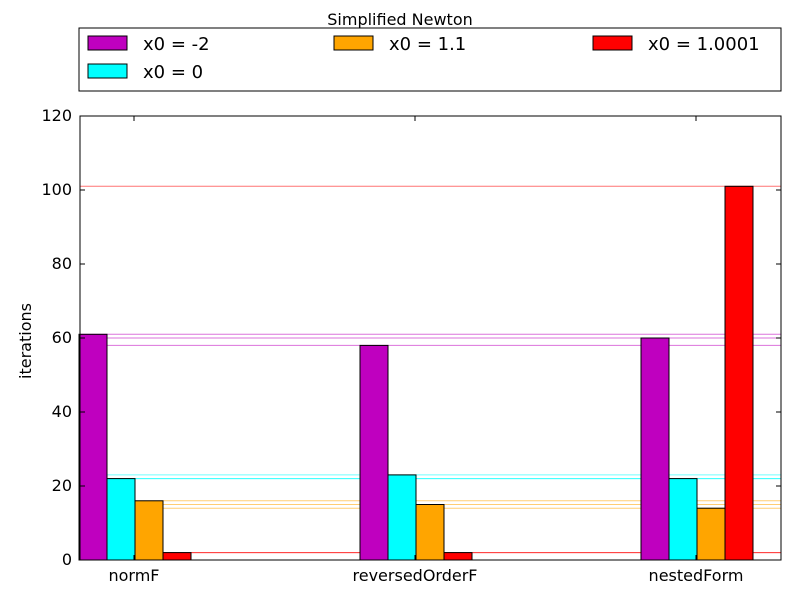 This screenshot has width=800, height=600. What do you see at coordinates (133, 575) in the screenshot?
I see `x-tick-label: normF` at bounding box center [133, 575].